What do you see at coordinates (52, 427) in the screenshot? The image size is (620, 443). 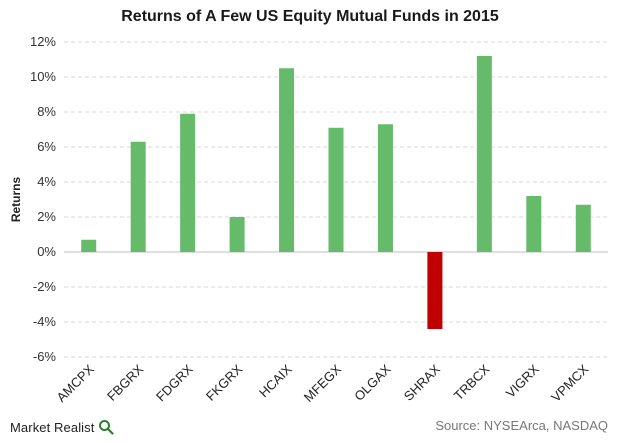 I see `logo-text: Market Realist` at bounding box center [52, 427].